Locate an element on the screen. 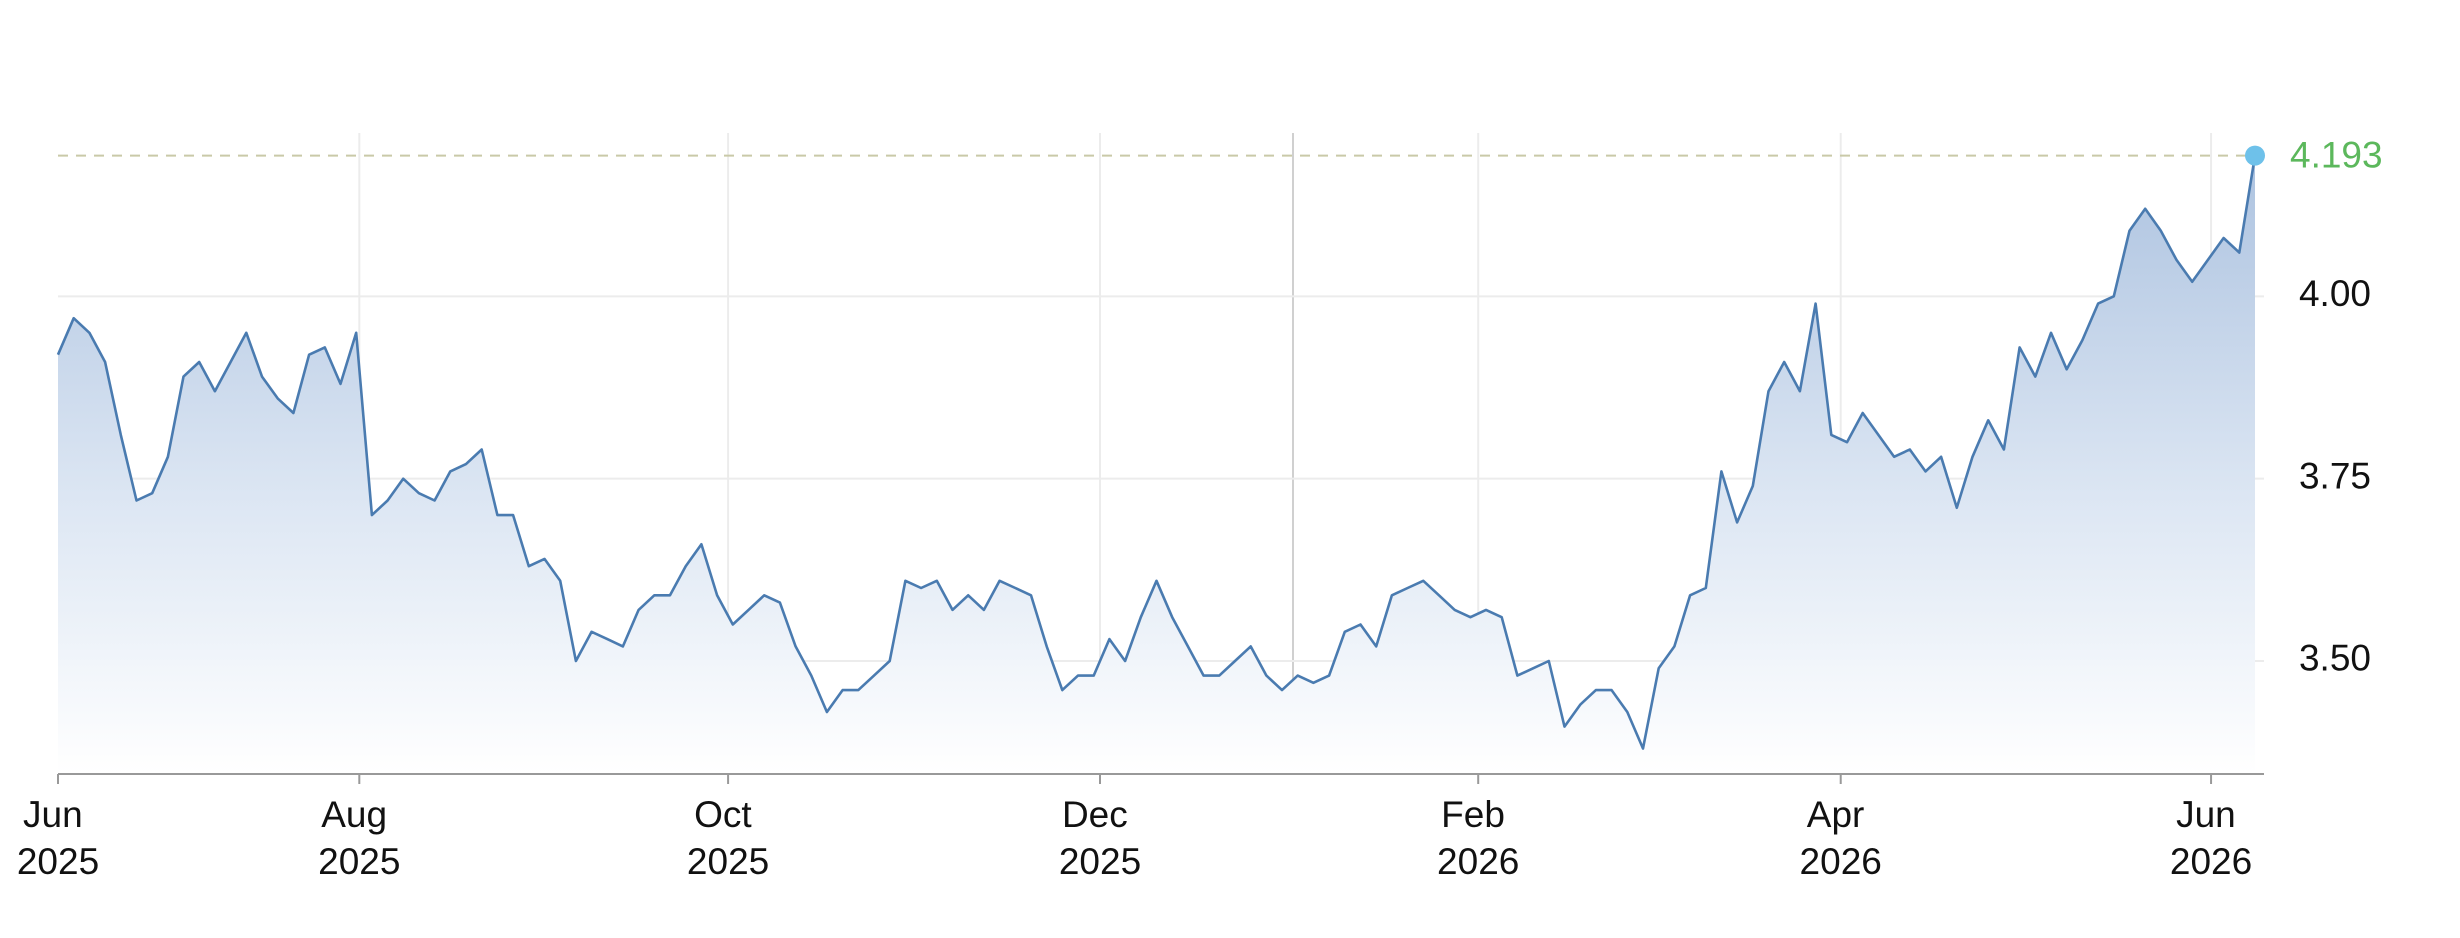 The height and width of the screenshot is (938, 2460). x-tick-label: Jun 2025 is located at coordinates (58, 838).